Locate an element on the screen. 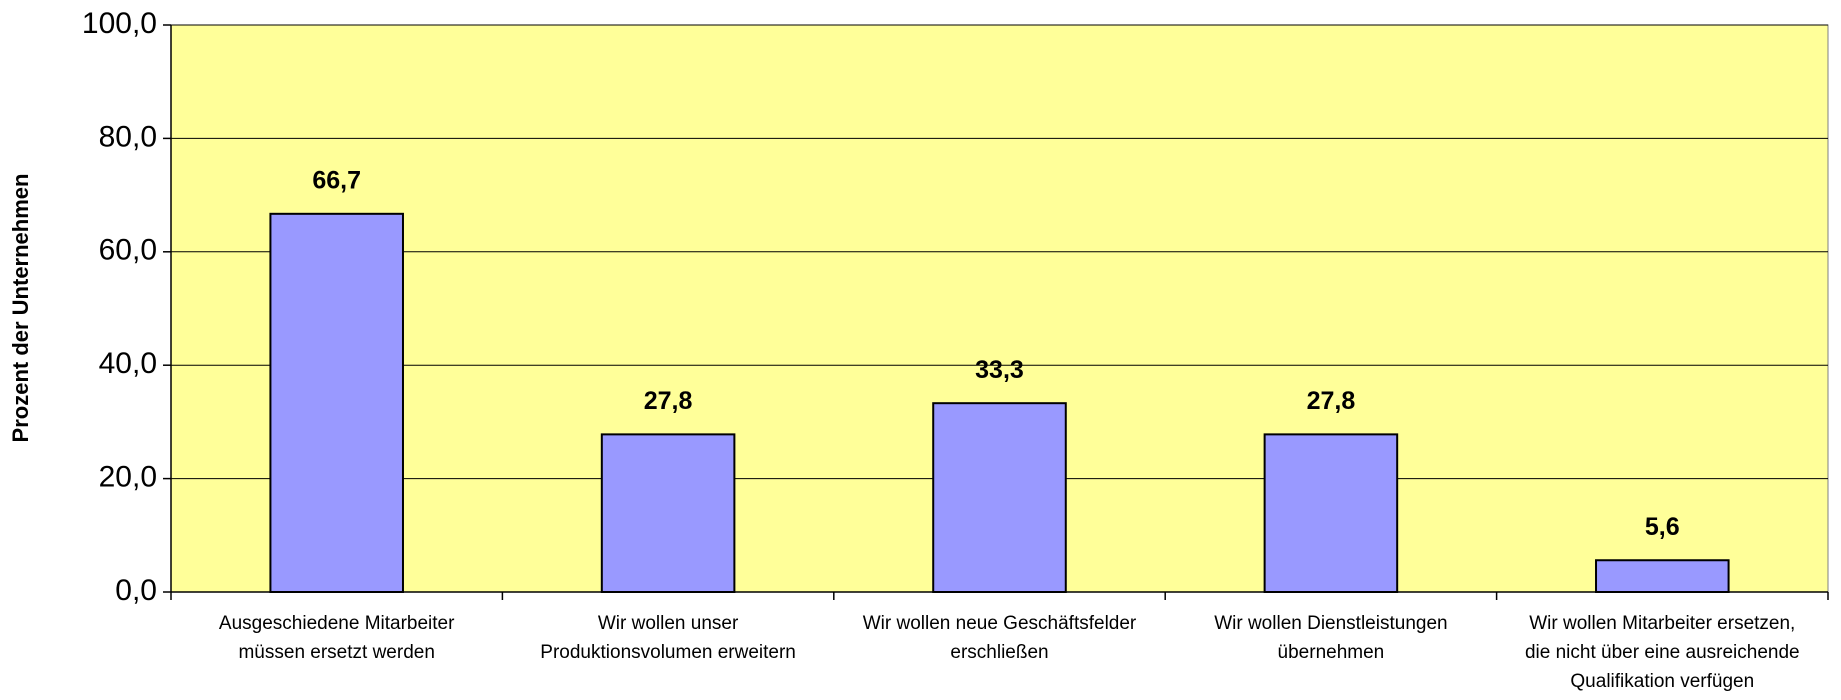  x-tick-label: müssen ersetzt werden is located at coordinates (336, 652).